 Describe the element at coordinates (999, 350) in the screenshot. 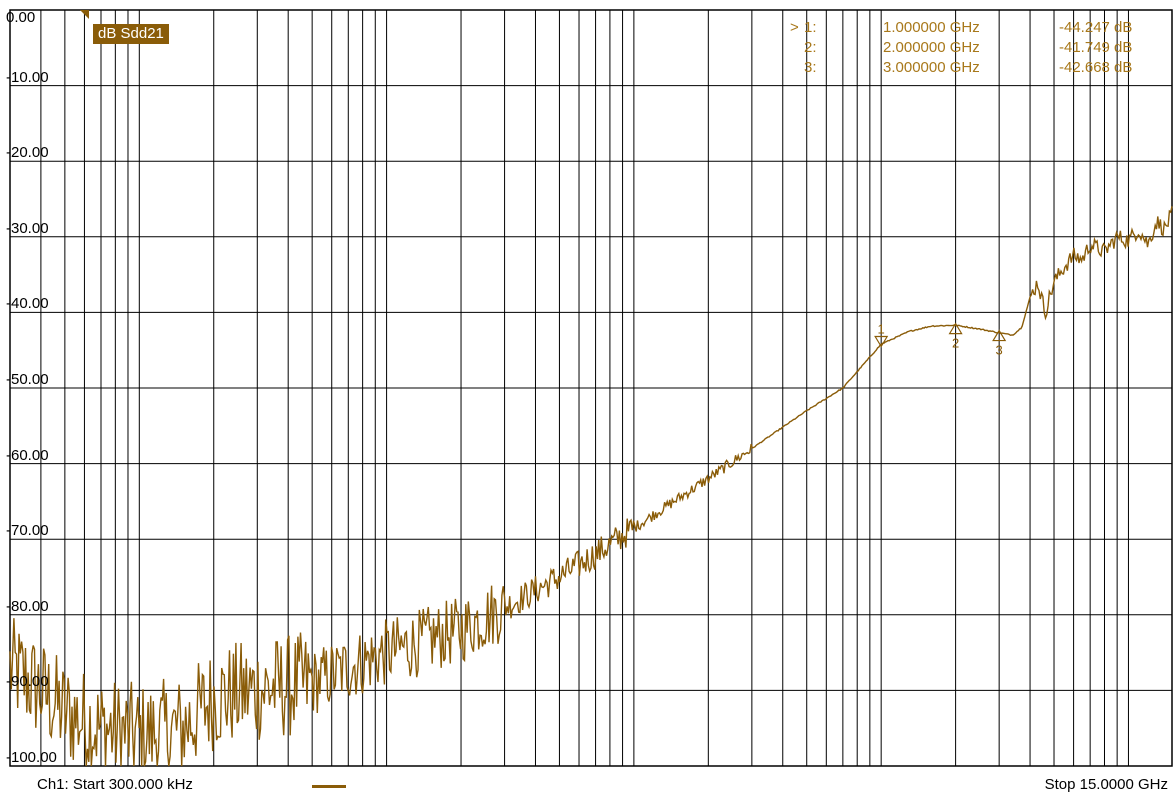

I see `marker-3-label: 3` at that location.